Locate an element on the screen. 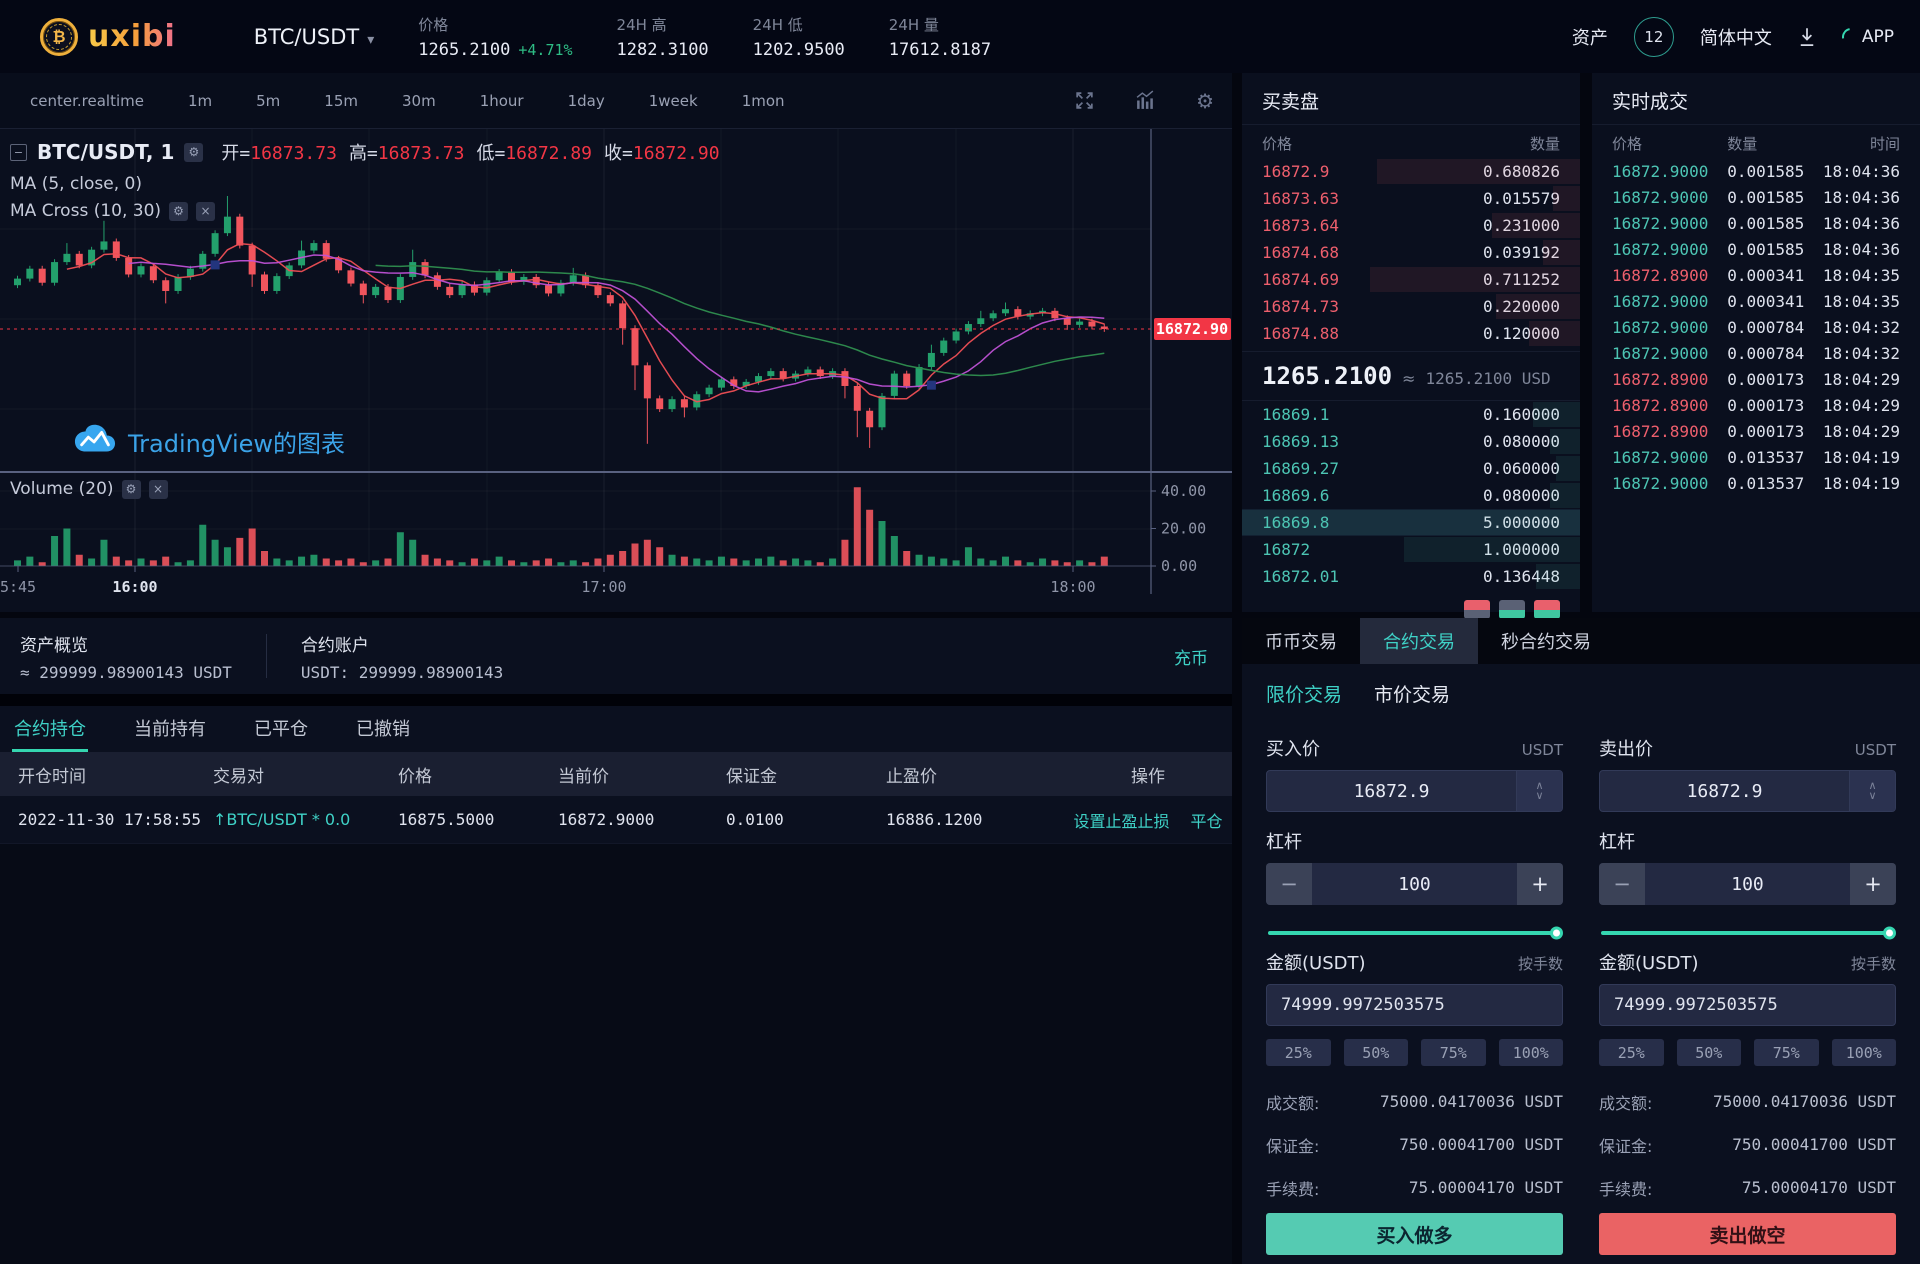 The height and width of the screenshot is (1264, 1920). timeframe-1mon: 1mon is located at coordinates (763, 100).